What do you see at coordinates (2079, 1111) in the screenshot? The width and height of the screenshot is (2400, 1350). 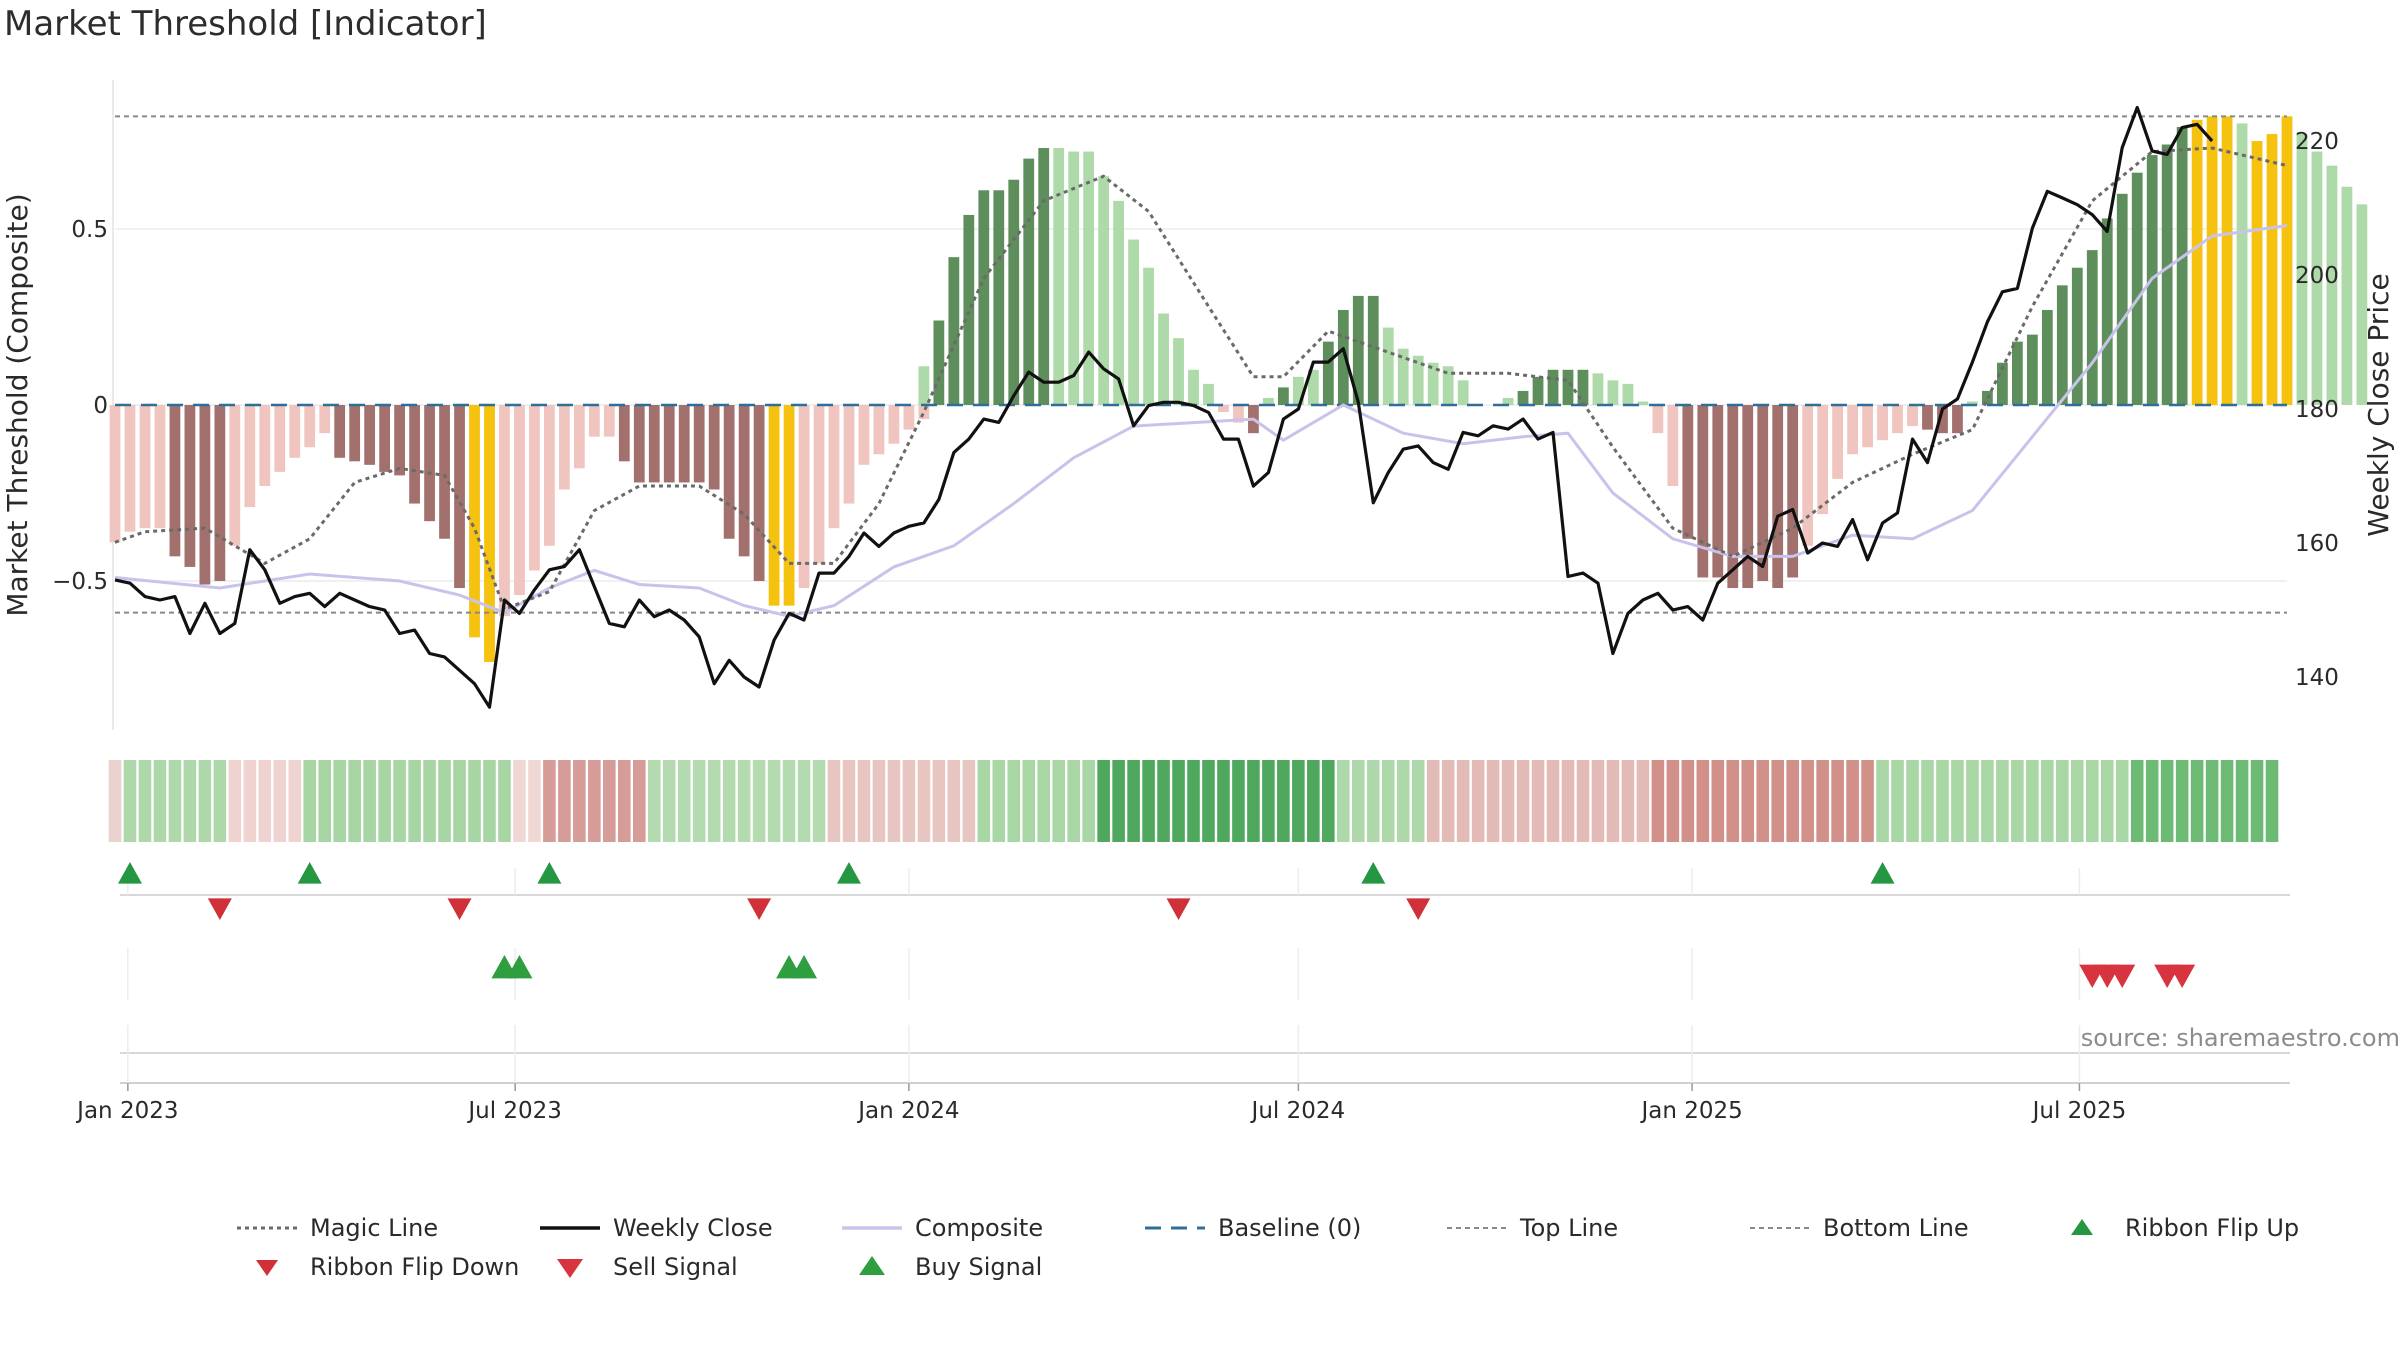 I see `x-tick-label: Jul 2025` at bounding box center [2079, 1111].